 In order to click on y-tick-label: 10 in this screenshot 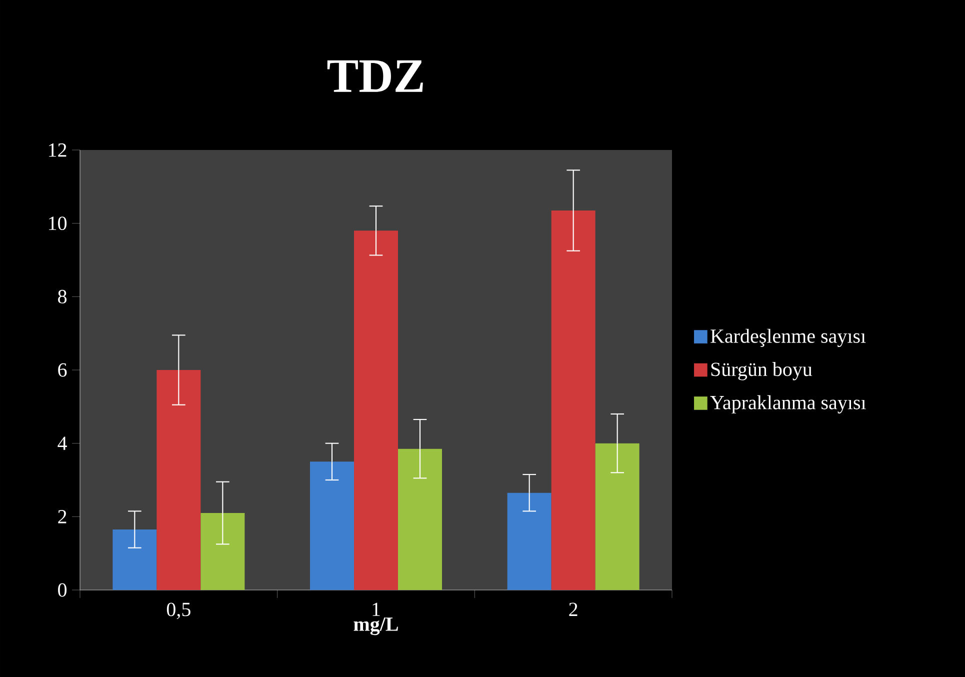, I will do `click(58, 223)`.